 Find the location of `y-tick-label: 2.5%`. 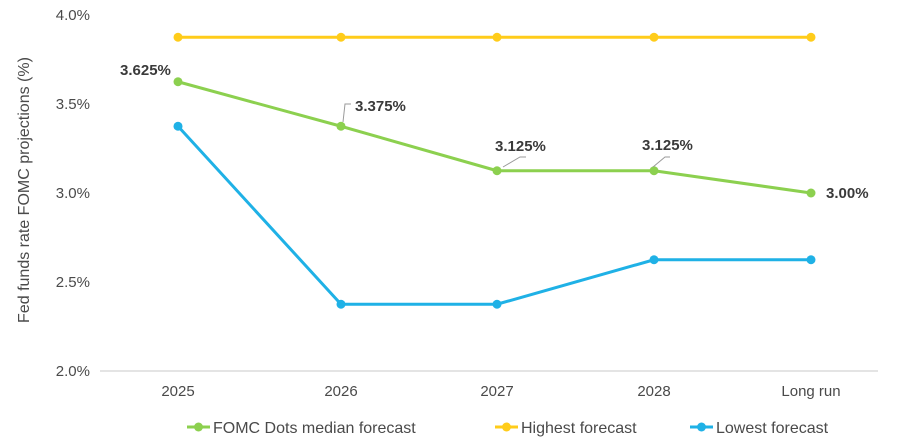

y-tick-label: 2.5% is located at coordinates (73, 282).